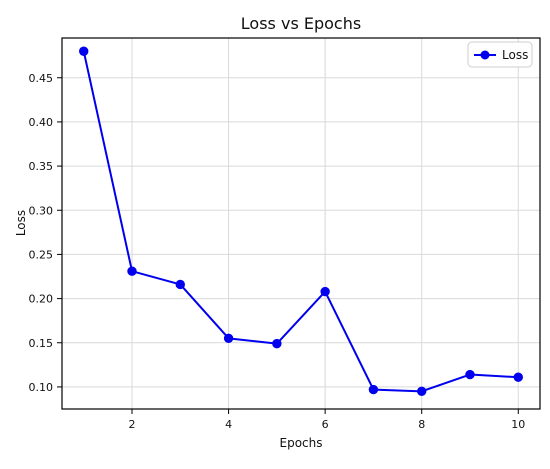 The image size is (550, 469). Describe the element at coordinates (41, 210) in the screenshot. I see `y-tick-label: 0.30` at that location.